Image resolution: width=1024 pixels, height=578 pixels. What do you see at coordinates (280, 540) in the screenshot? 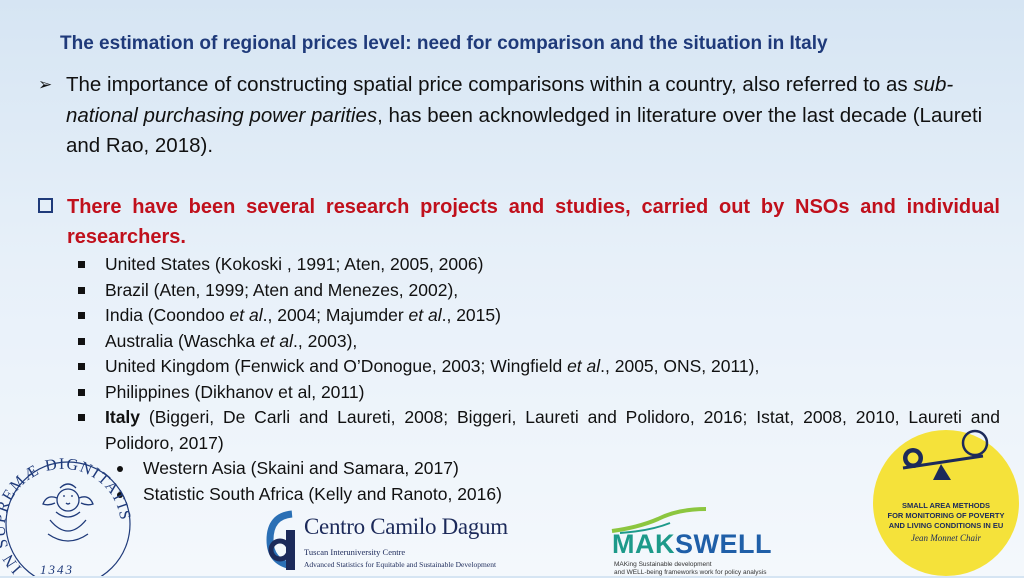
I see `cd-mark-icon` at bounding box center [280, 540].